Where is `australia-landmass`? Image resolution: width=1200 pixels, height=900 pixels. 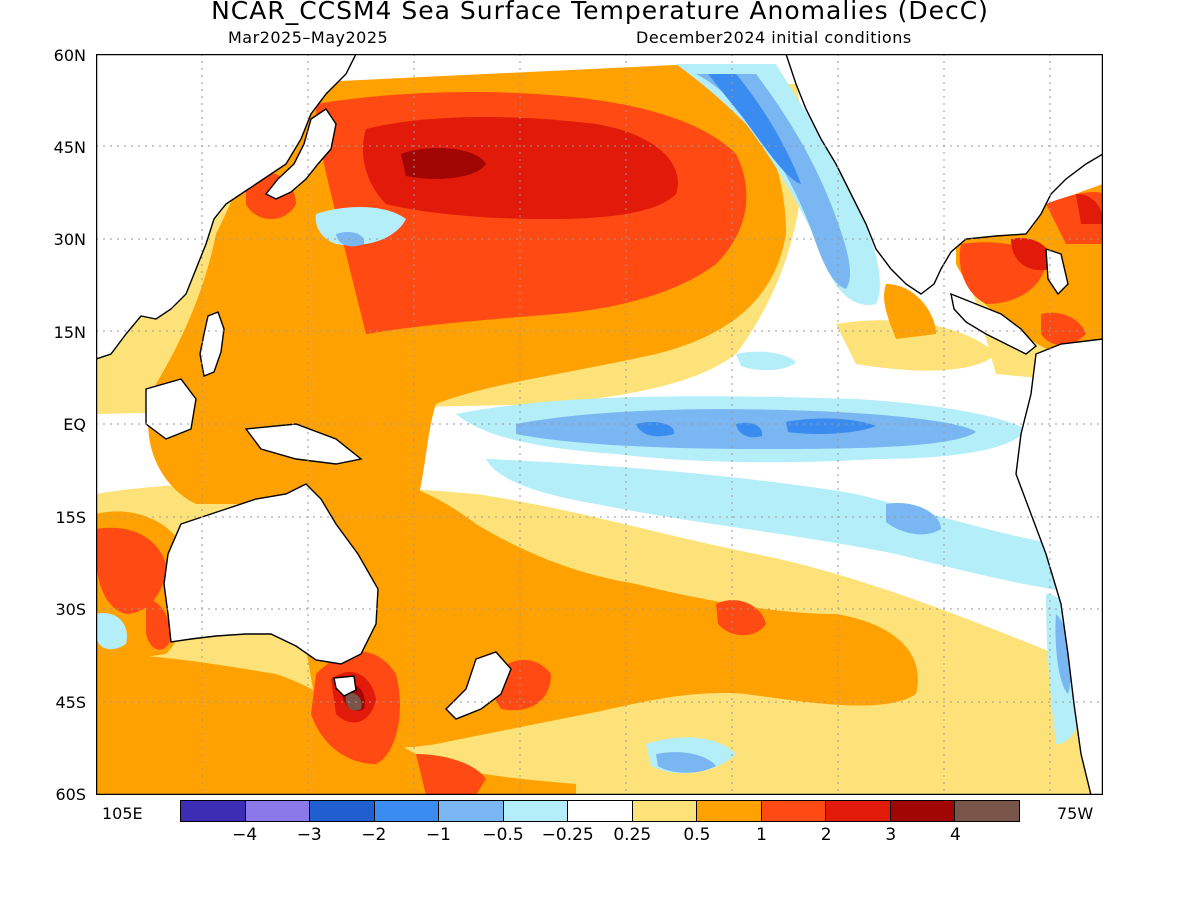 australia-landmass is located at coordinates (271, 574).